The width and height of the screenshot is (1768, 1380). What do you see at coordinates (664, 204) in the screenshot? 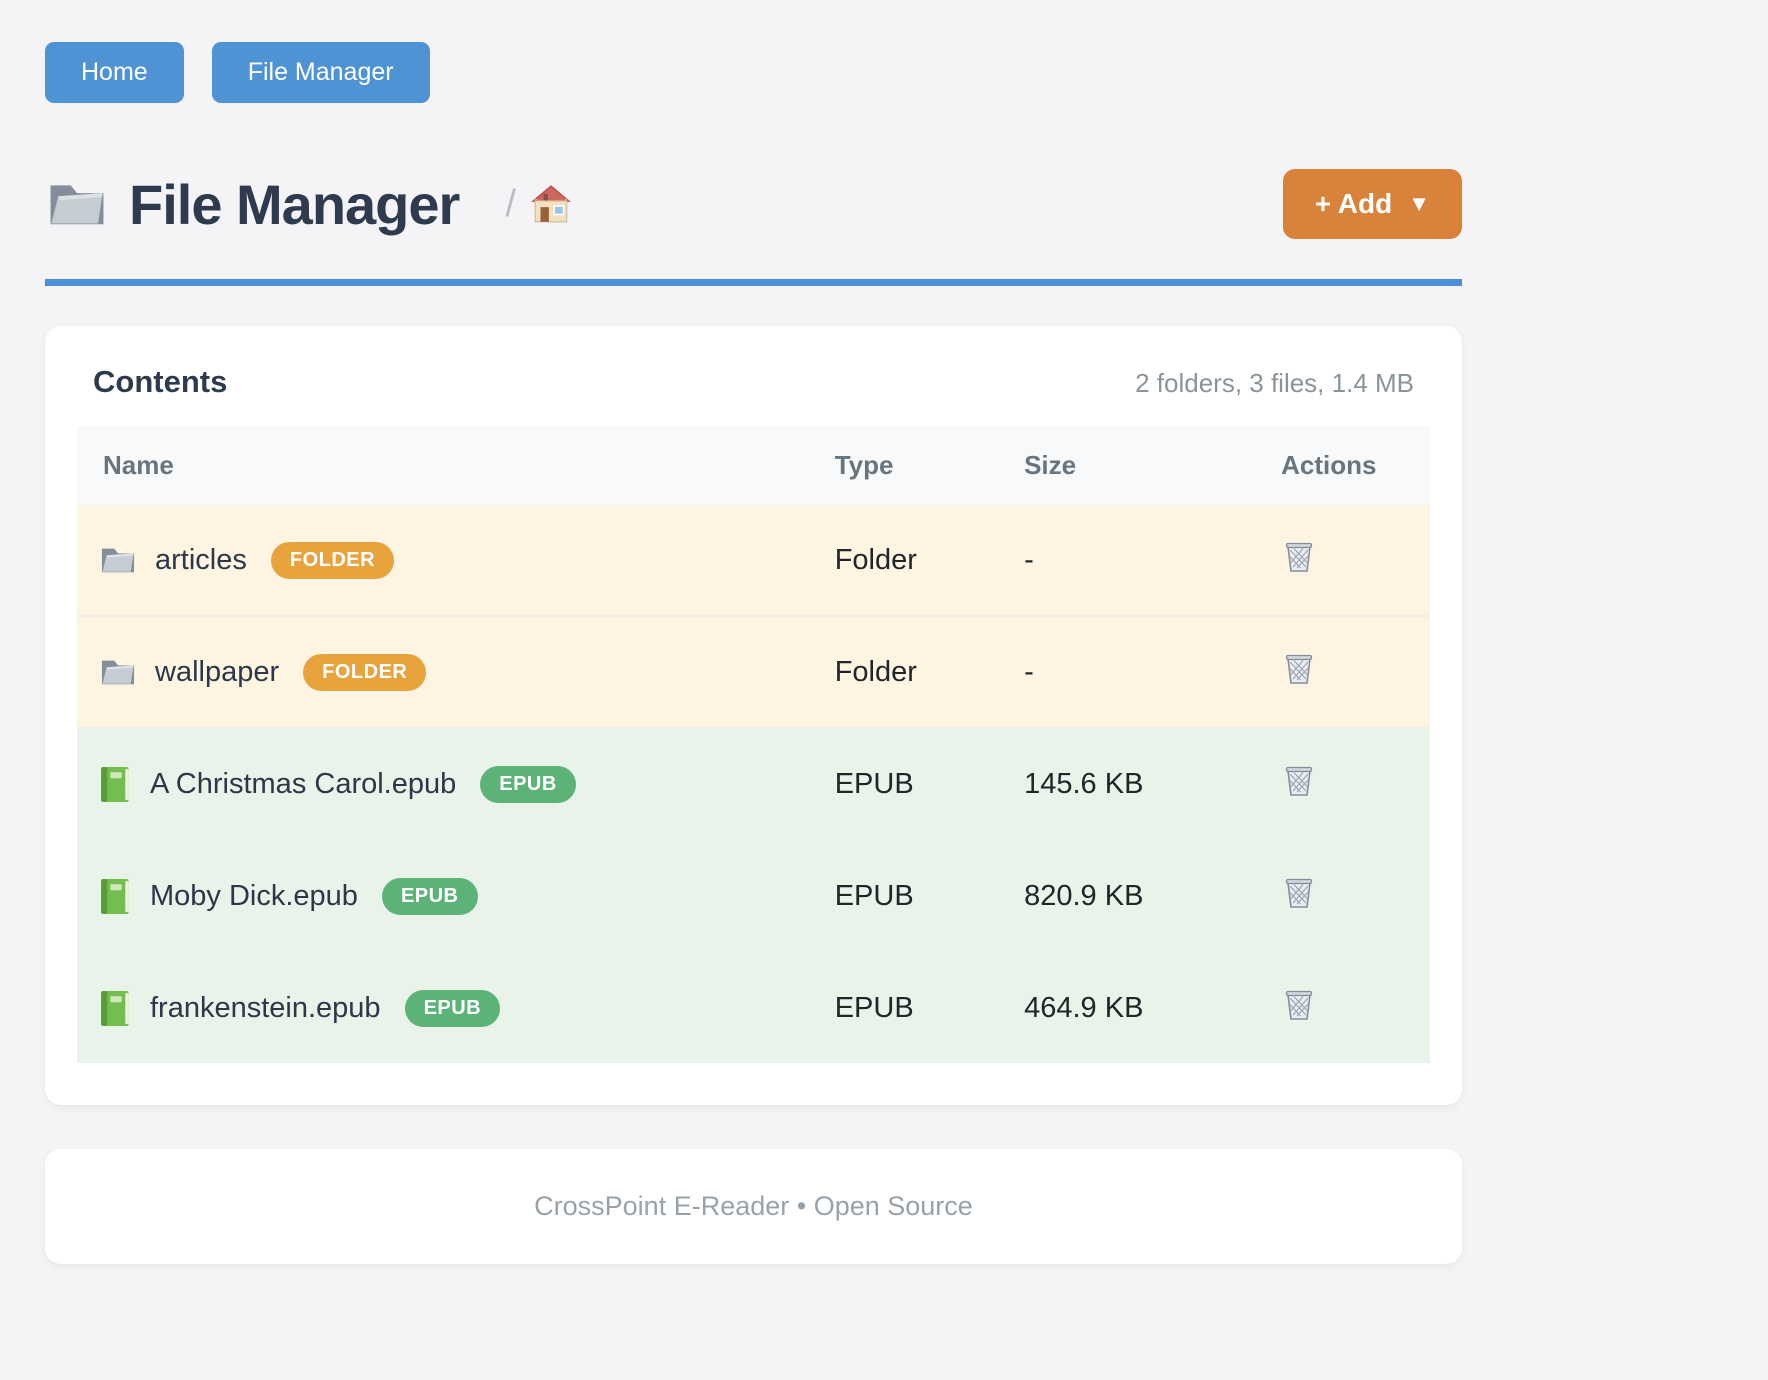
I see `title-group: File Manager /` at bounding box center [664, 204].